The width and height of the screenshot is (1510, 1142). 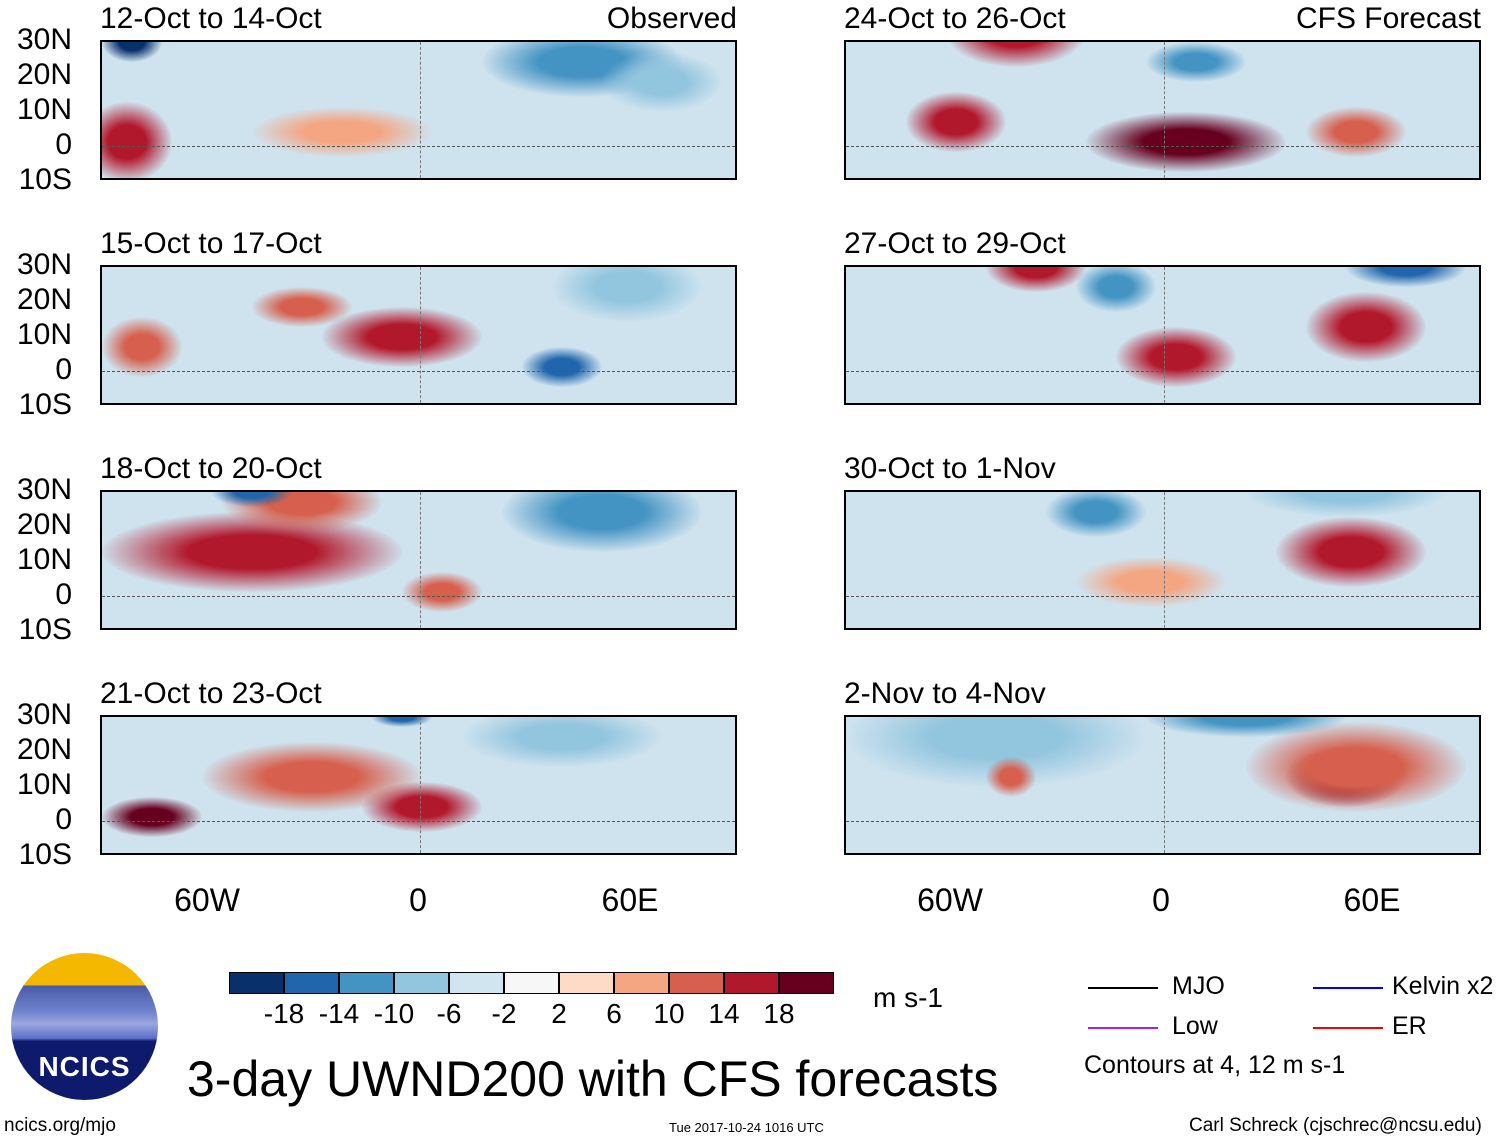 What do you see at coordinates (84, 1026) in the screenshot?
I see `ncics-logo: NCICS` at bounding box center [84, 1026].